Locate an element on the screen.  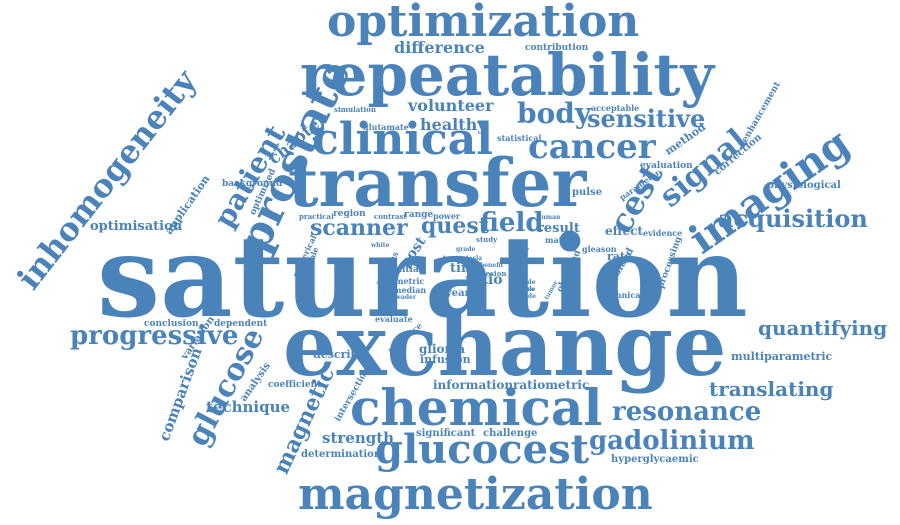
word-reader: reader is located at coordinates (405, 297).